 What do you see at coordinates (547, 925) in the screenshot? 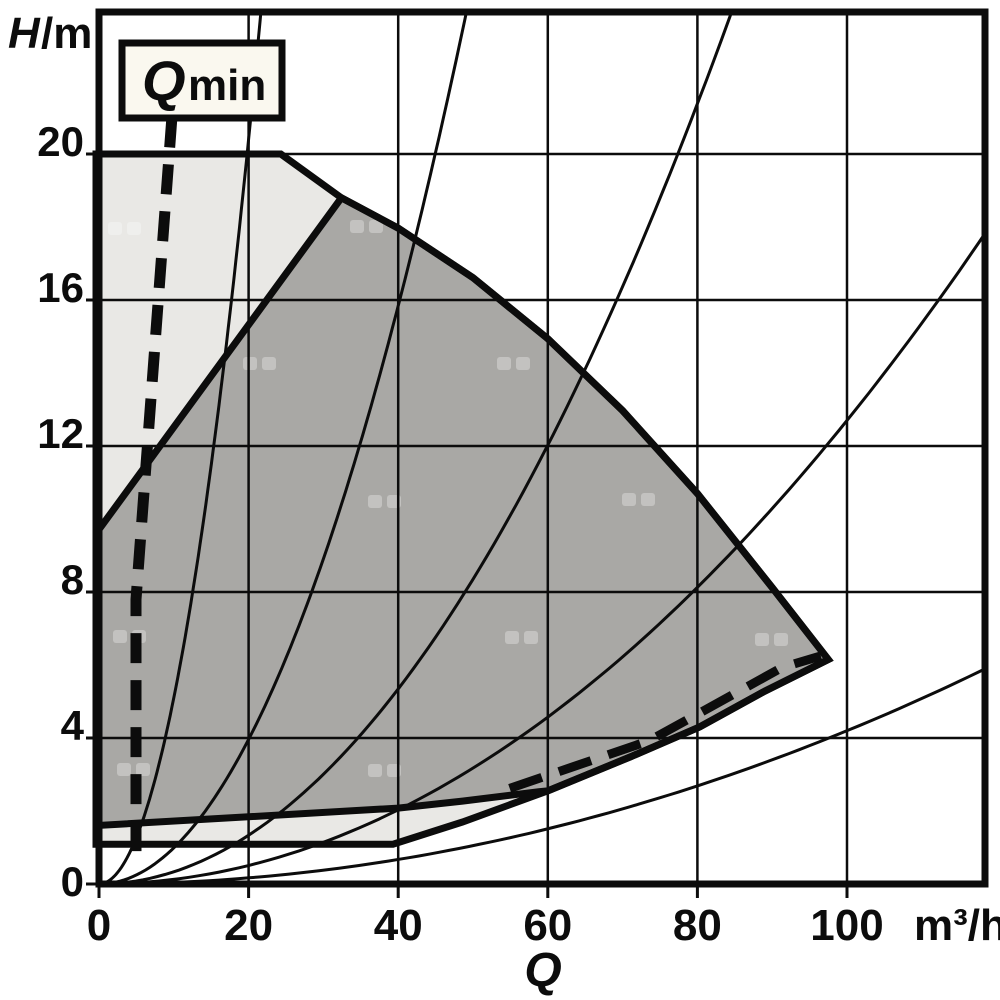
I see `x-tick-label: 60` at bounding box center [547, 925].